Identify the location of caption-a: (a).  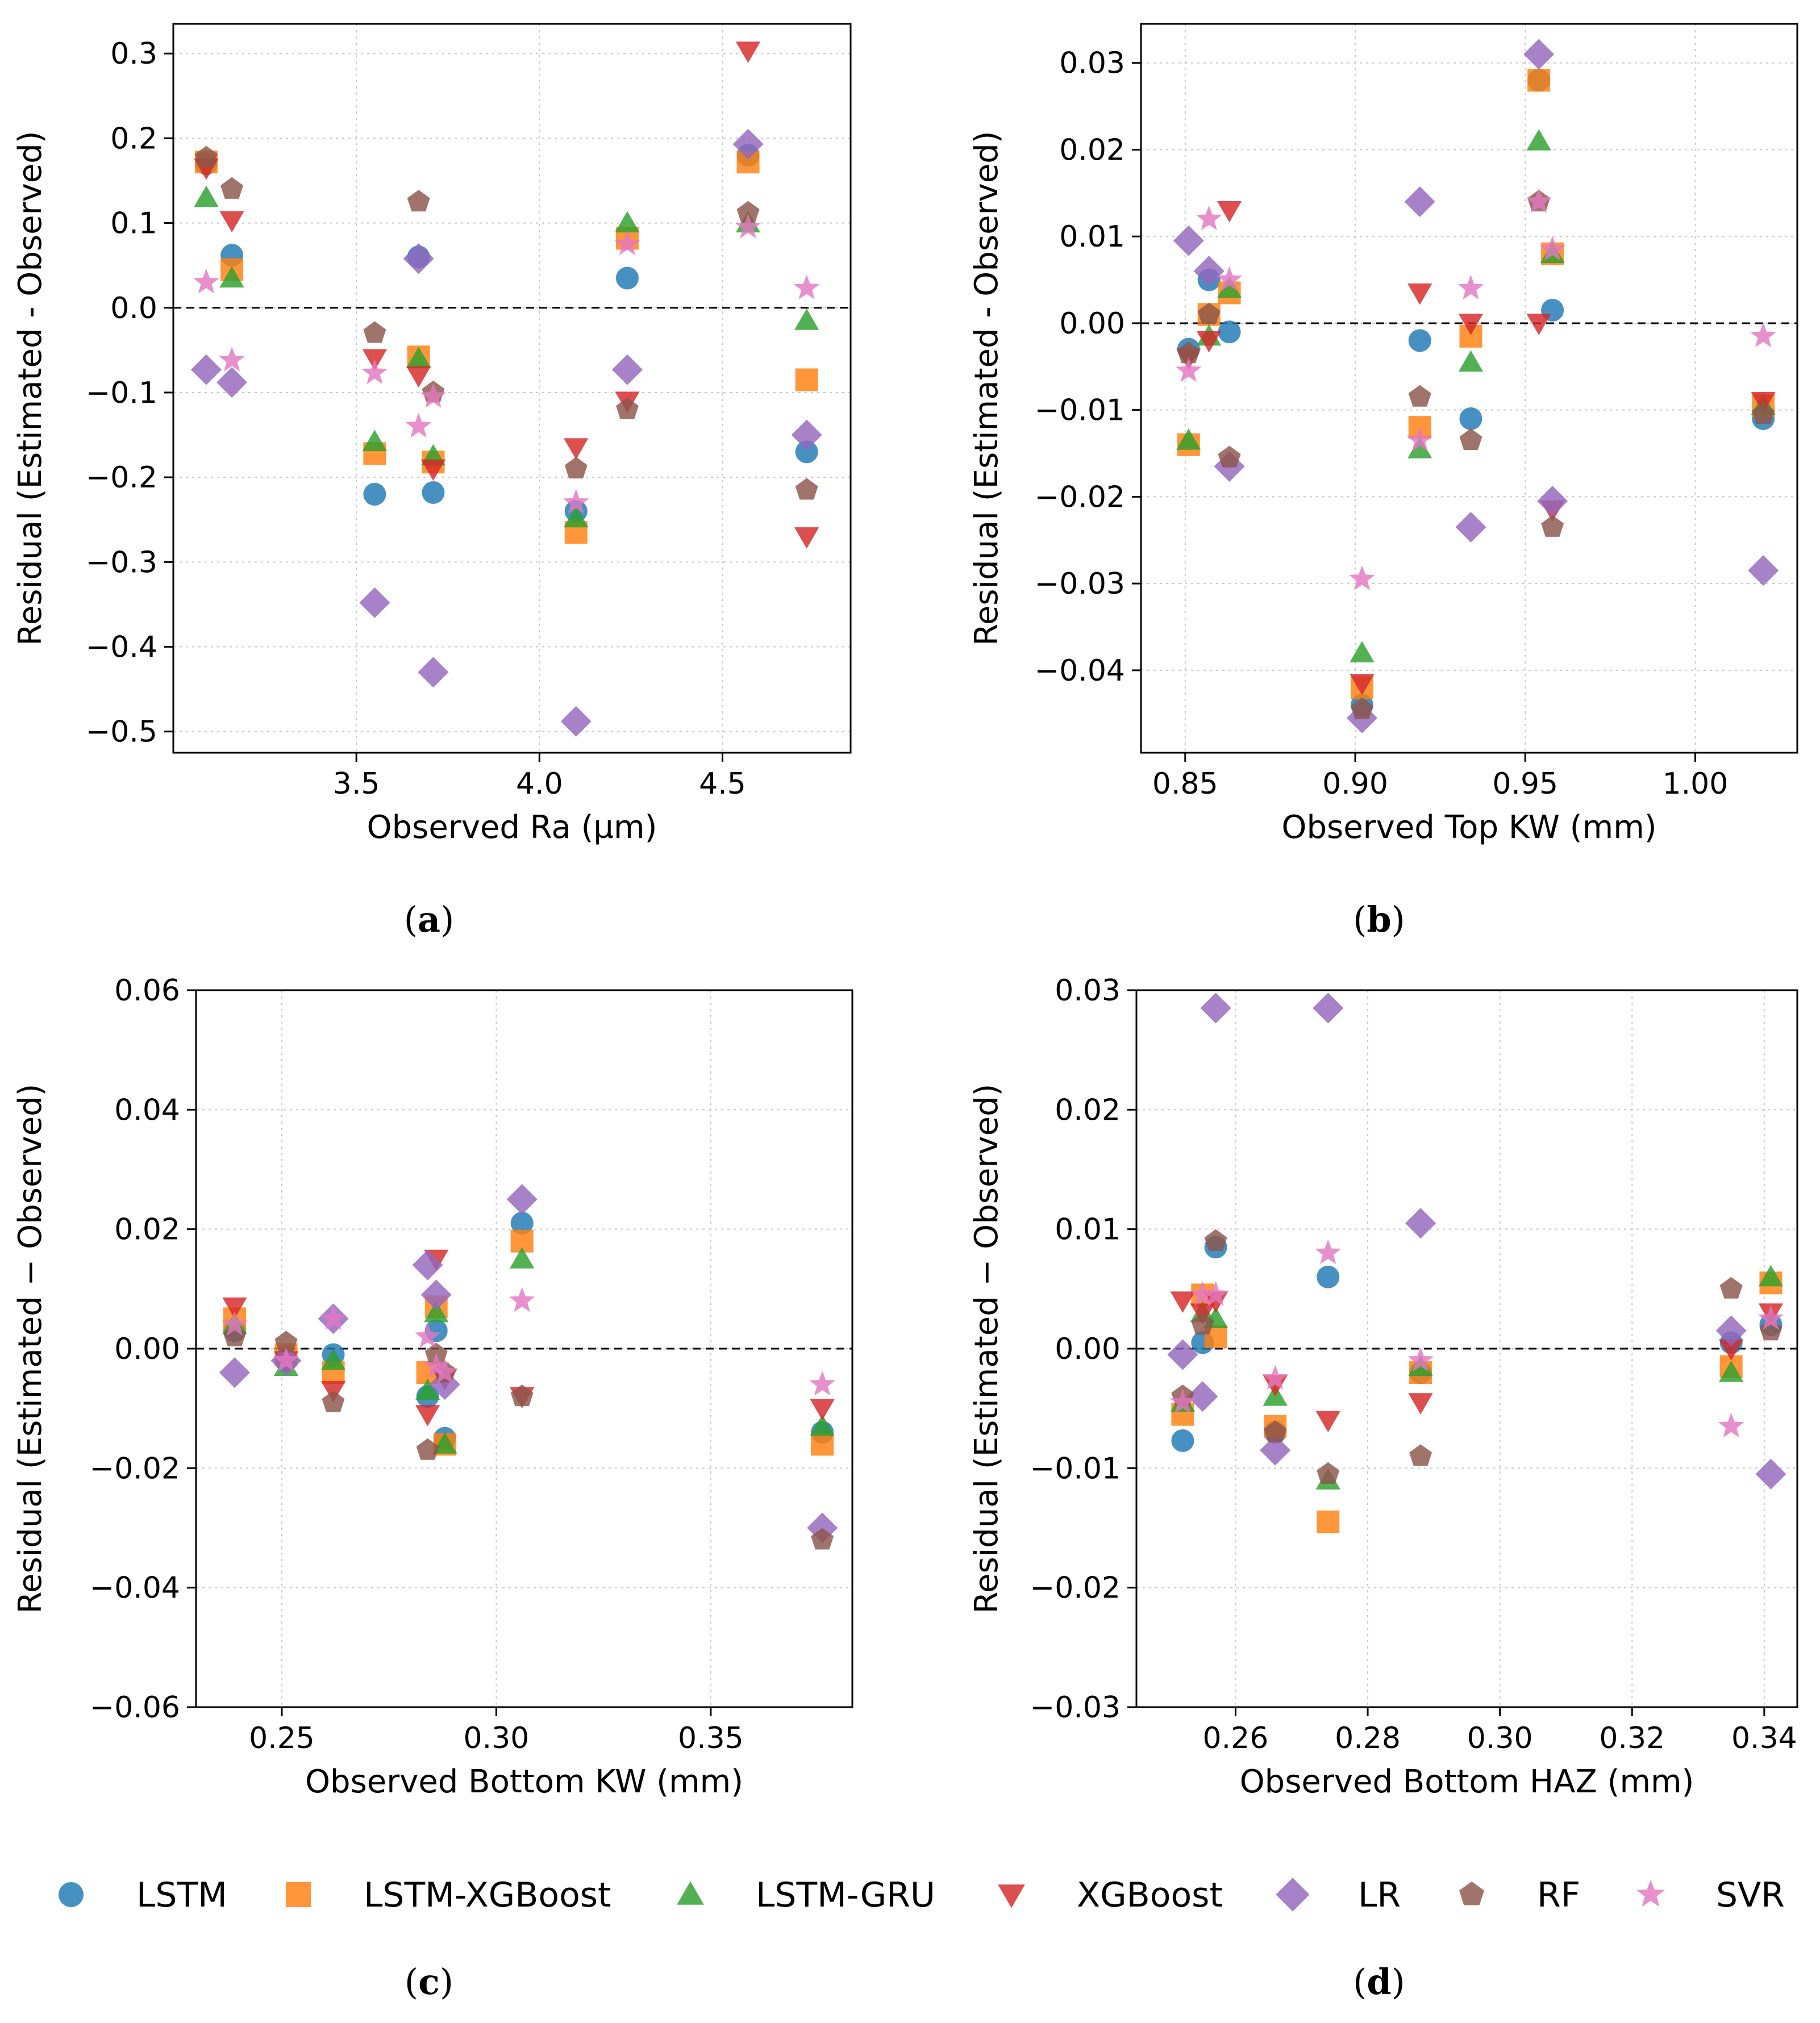
(429, 919).